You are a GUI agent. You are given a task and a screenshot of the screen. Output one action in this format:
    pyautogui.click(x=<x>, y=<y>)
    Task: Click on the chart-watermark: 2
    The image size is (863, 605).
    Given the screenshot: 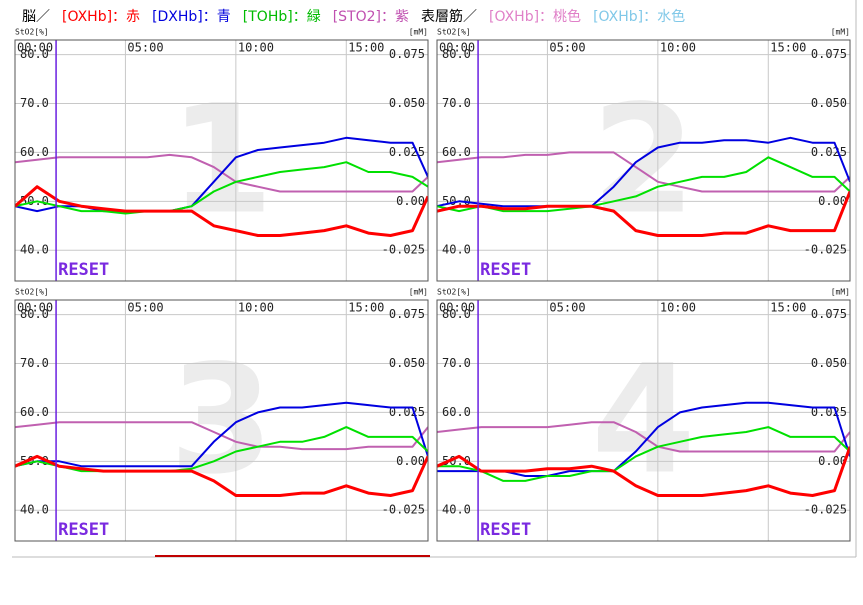 What is the action you would take?
    pyautogui.click(x=643, y=161)
    